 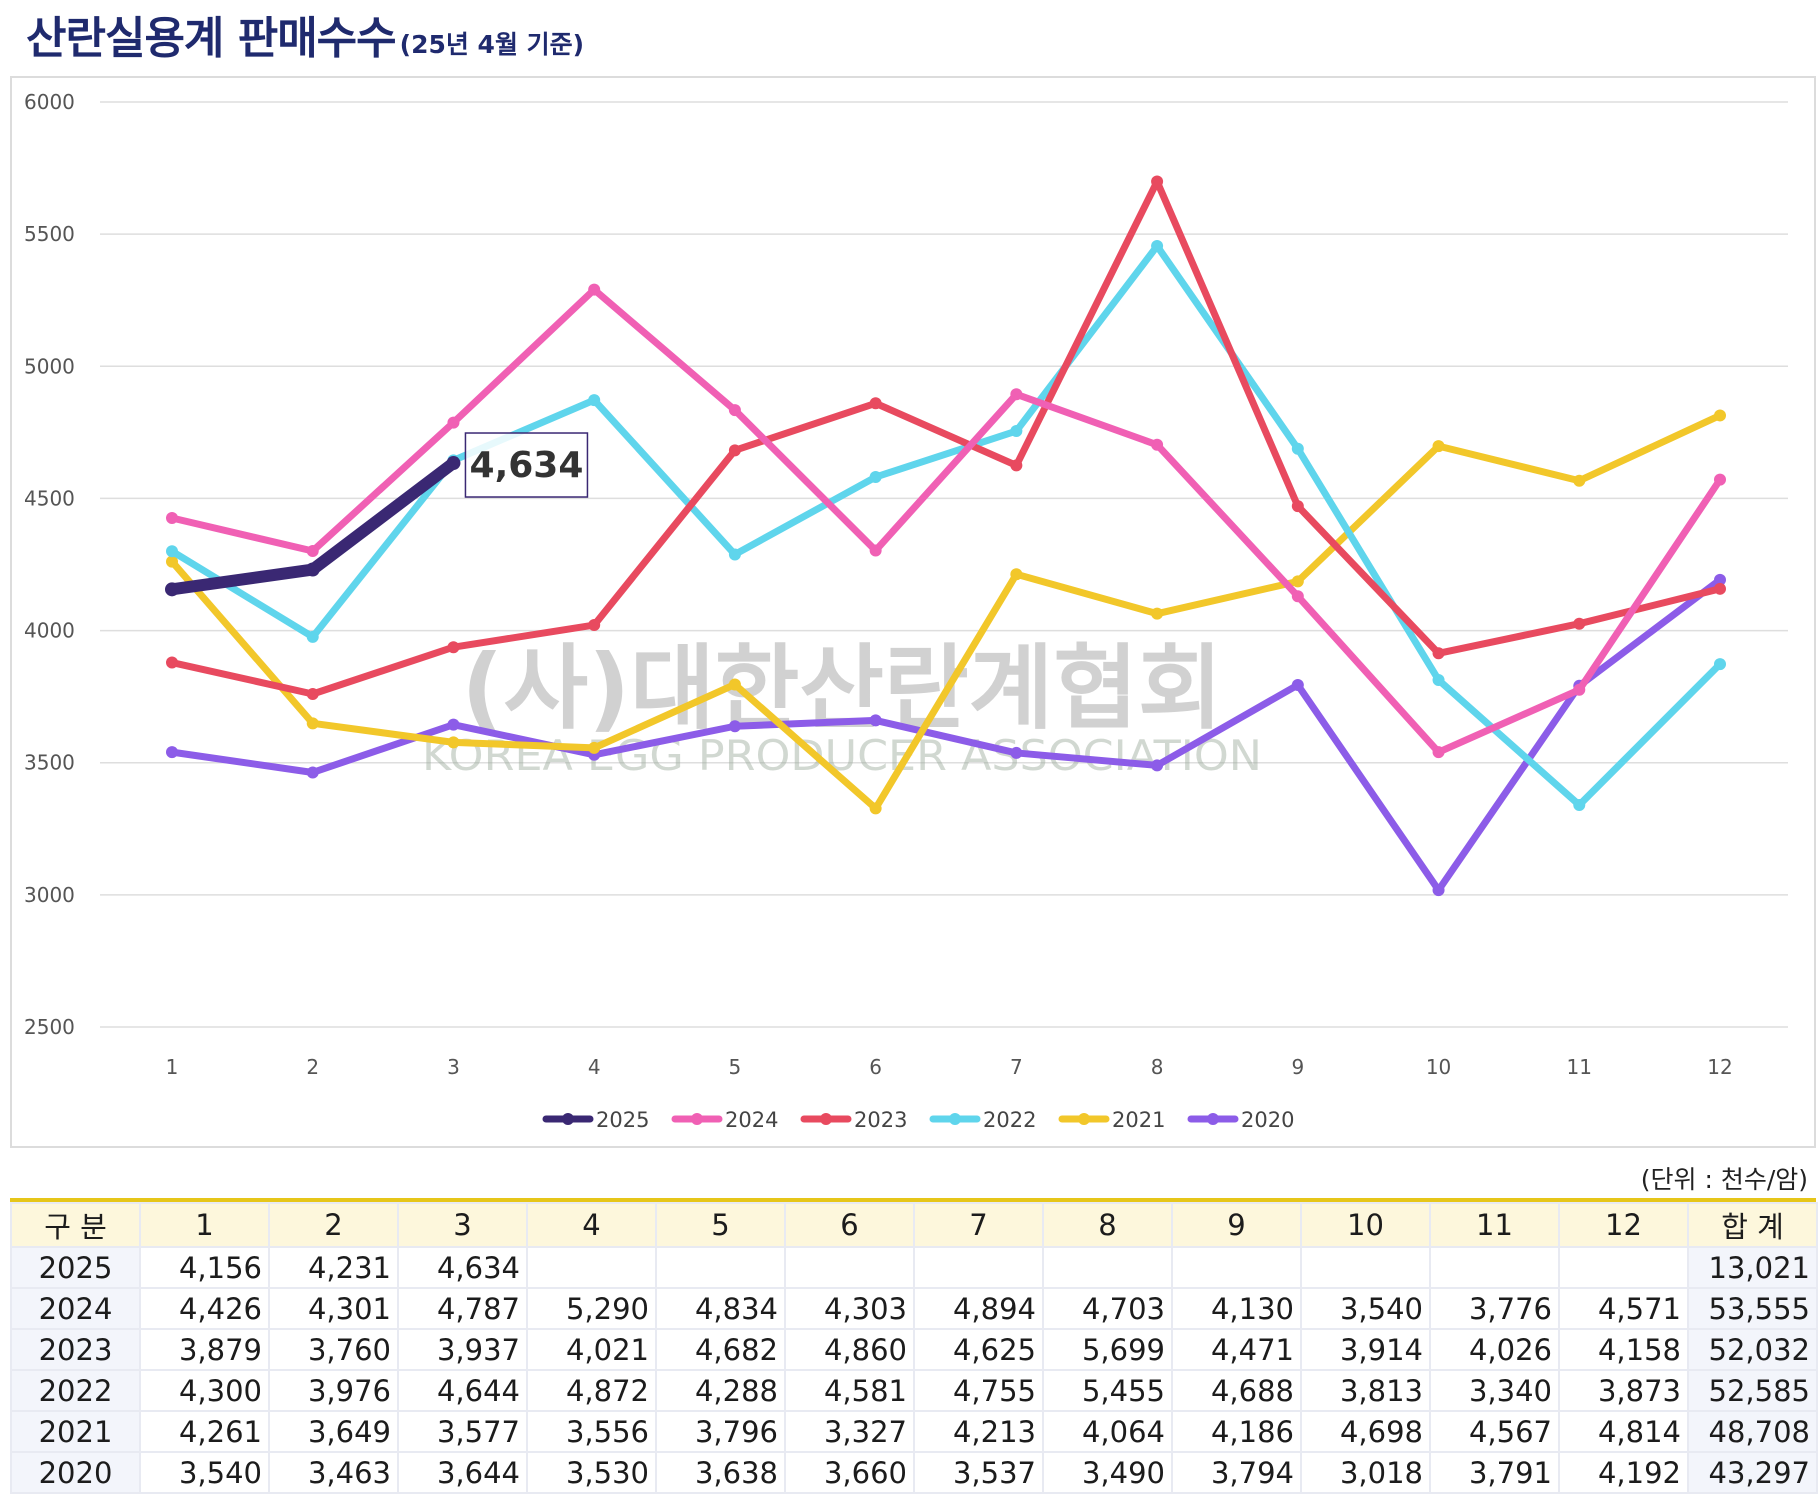 I want to click on table-header-total: 합 계, so click(x=1752, y=1225).